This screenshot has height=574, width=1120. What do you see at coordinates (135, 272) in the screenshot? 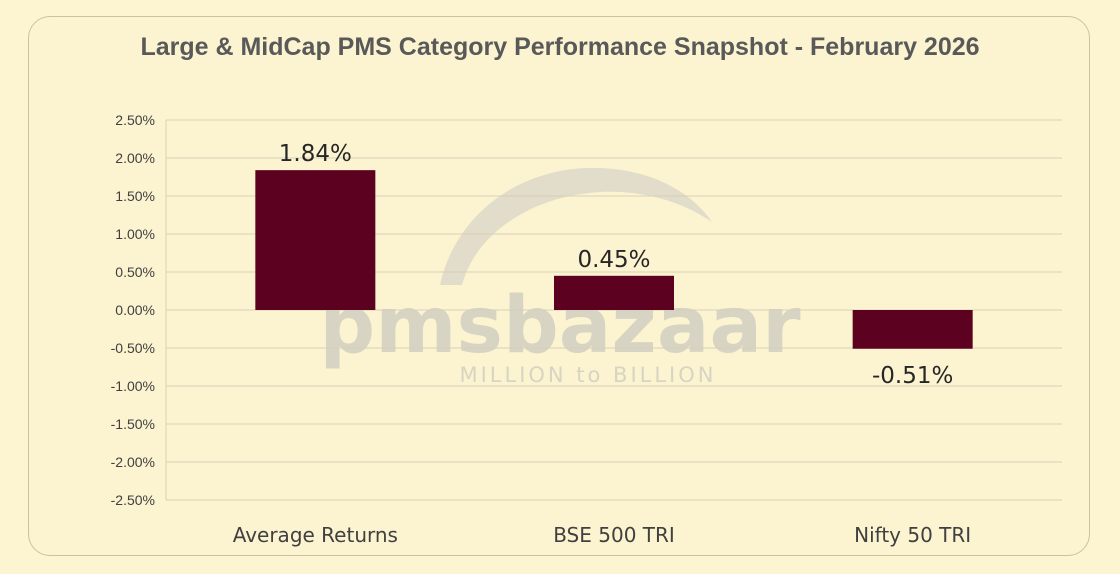
I see `y-tick-label: 0.50%` at bounding box center [135, 272].